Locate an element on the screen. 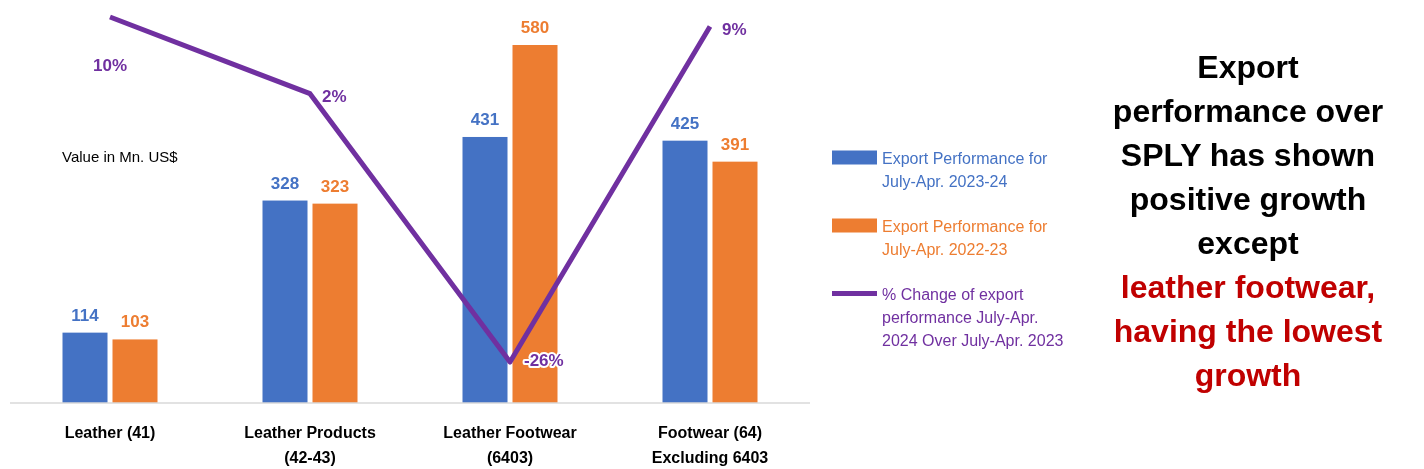 The height and width of the screenshot is (469, 1424). x-tick-label: Leather Products (42-43) is located at coordinates (310, 445).